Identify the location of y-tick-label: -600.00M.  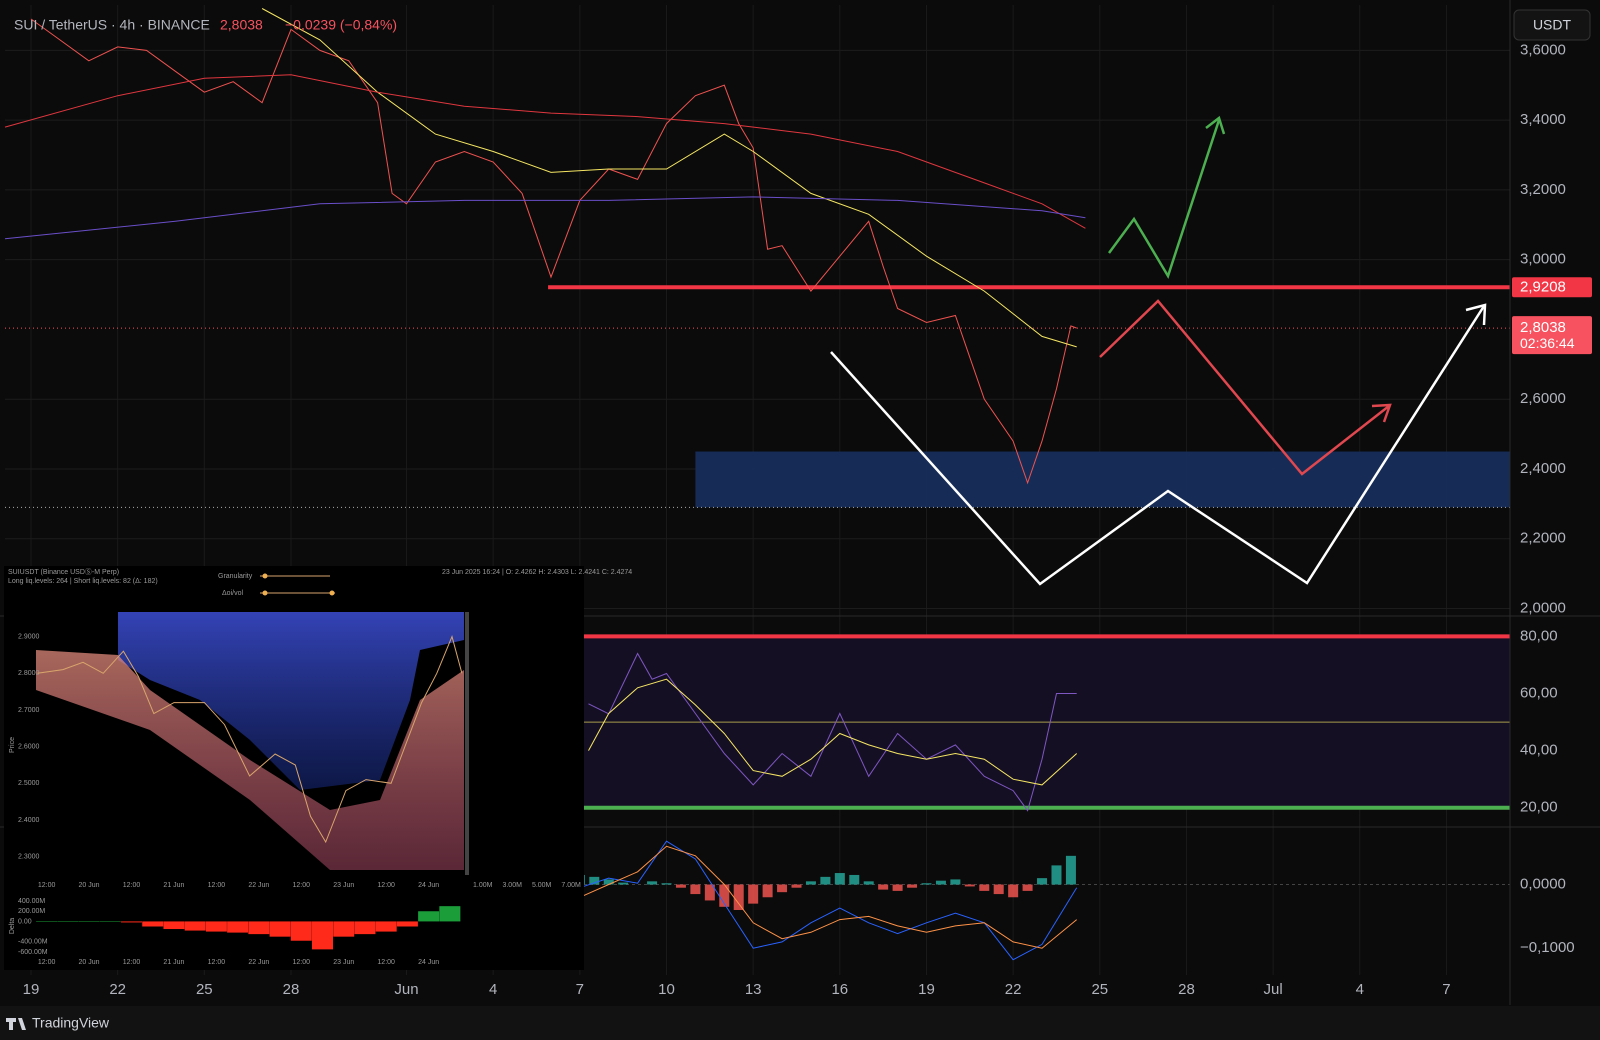
(33, 952).